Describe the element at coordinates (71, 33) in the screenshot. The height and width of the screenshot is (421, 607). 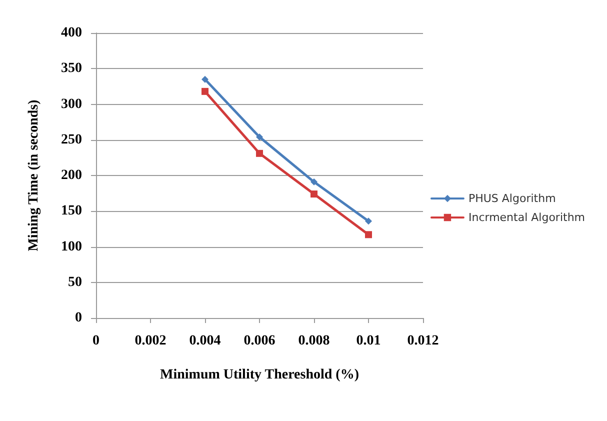
I see `y-tick-label: 400` at that location.